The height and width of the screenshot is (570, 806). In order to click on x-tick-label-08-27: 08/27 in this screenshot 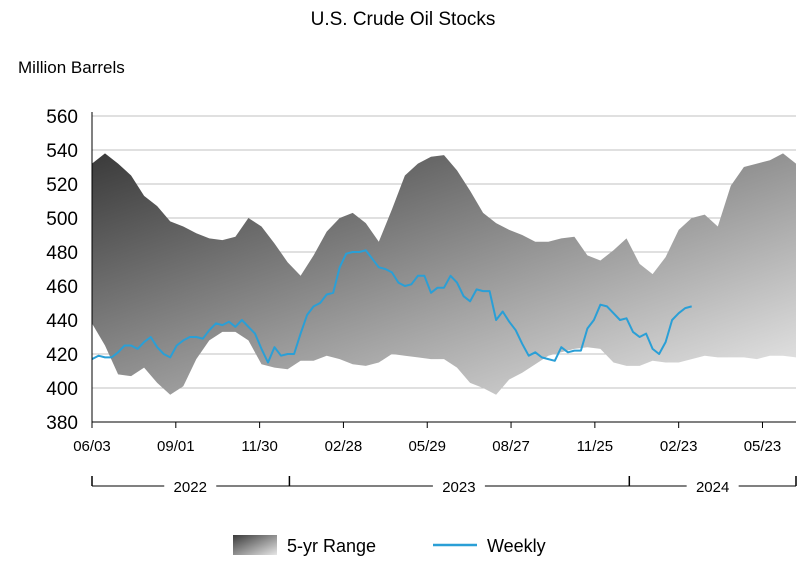, I will do `click(511, 446)`.